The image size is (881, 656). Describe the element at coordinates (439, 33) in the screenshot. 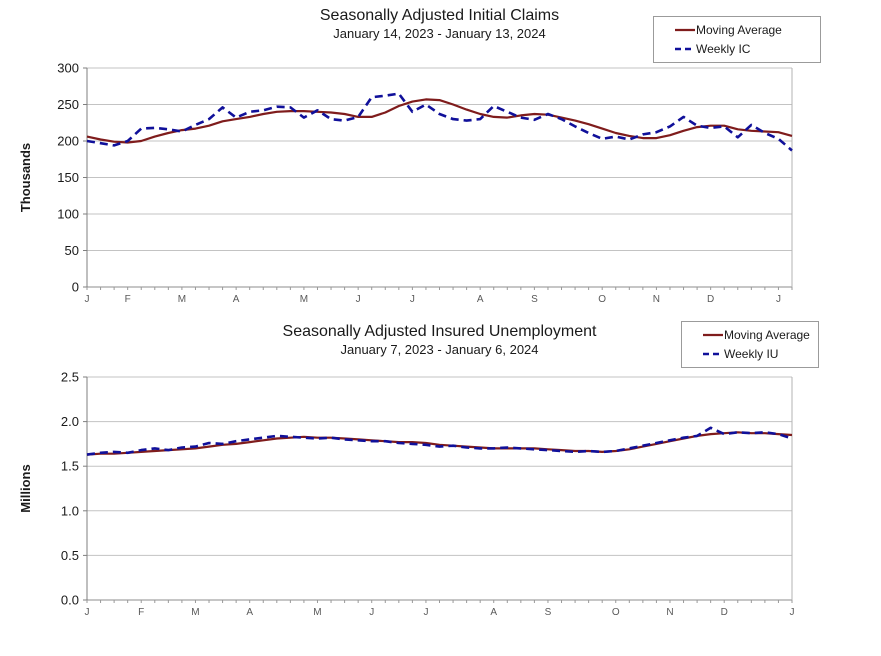

I see `chart-subtitle: January 14, 2023 - January 13, 2024` at that location.